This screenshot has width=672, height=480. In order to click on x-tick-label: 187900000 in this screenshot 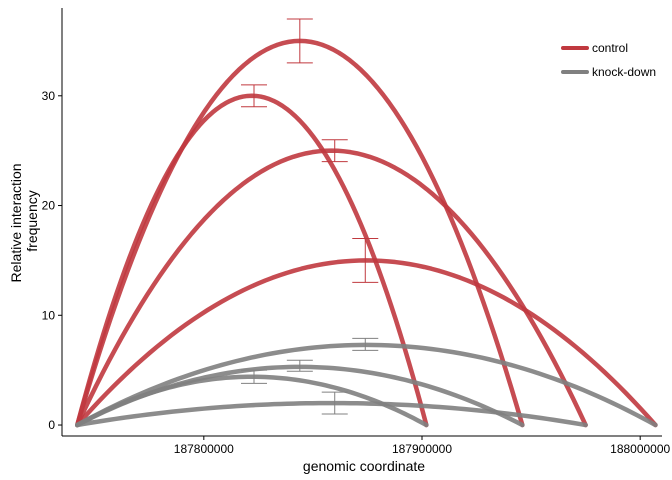, I will do `click(422, 449)`.